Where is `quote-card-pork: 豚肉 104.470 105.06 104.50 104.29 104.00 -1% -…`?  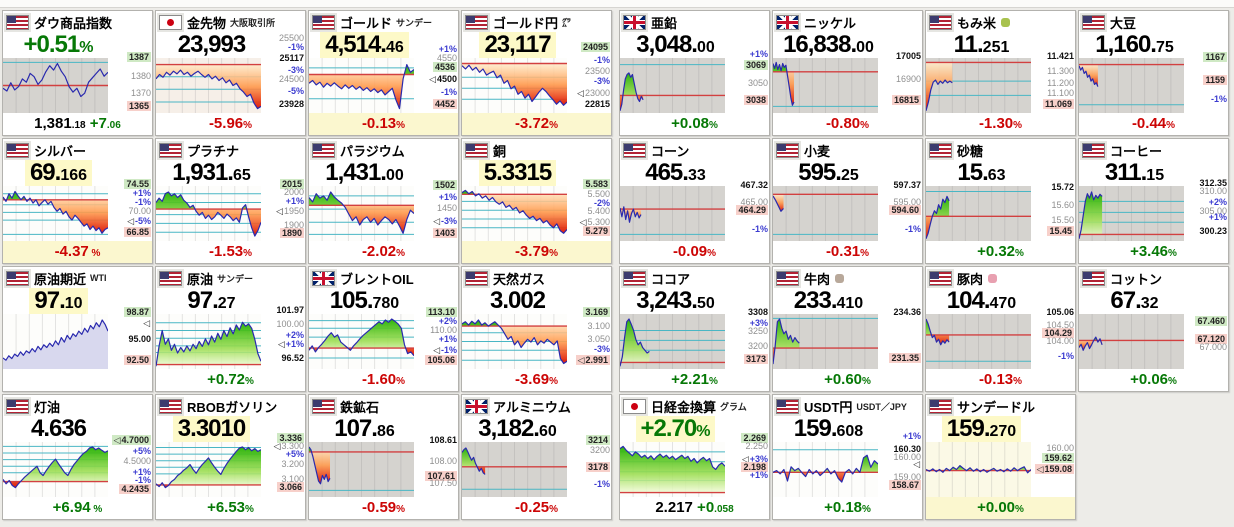 quote-card-pork: 豚肉 104.470 105.06 104.50 104.29 104.00 -1% -… is located at coordinates (1000, 329).